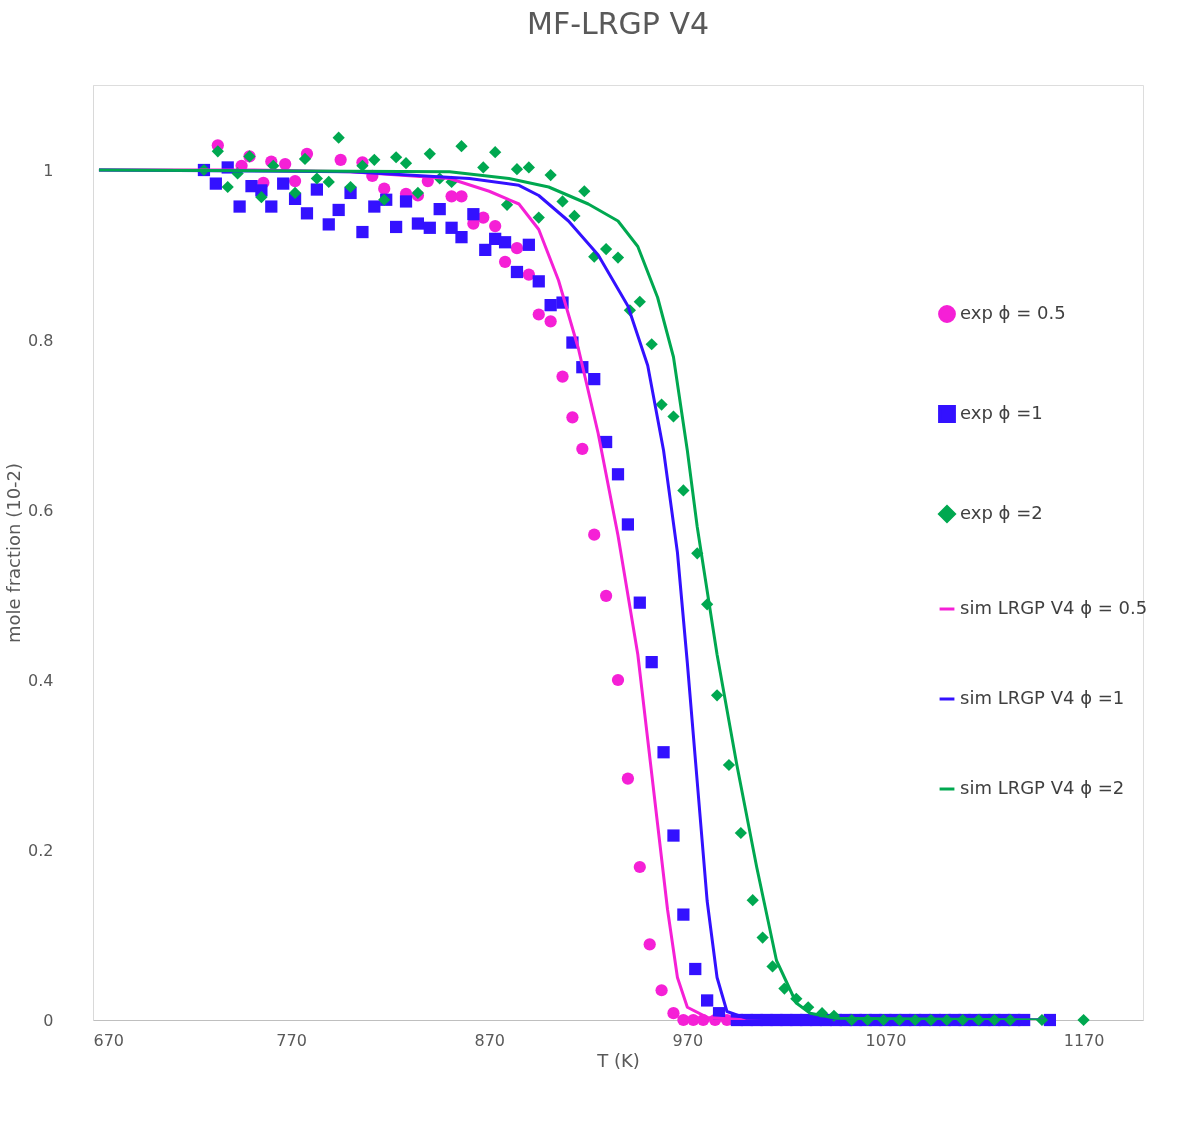 The height and width of the screenshot is (1134, 1203). Describe the element at coordinates (1042, 697) in the screenshot. I see `legend-label: sim LRGP V4 ϕ =1` at that location.